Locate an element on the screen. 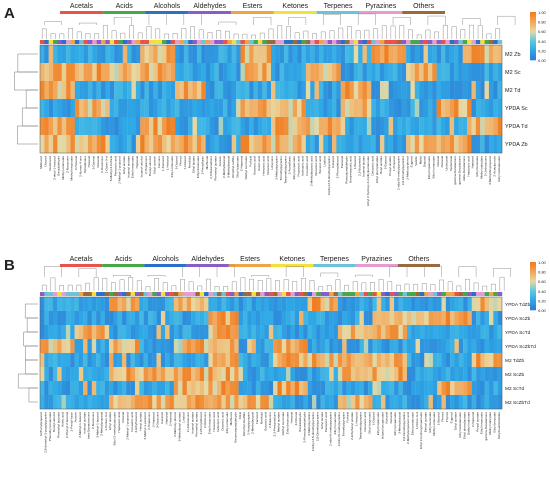 The width and height of the screenshot is (550, 491). class-legend-label: Others is located at coordinates (419, 259).